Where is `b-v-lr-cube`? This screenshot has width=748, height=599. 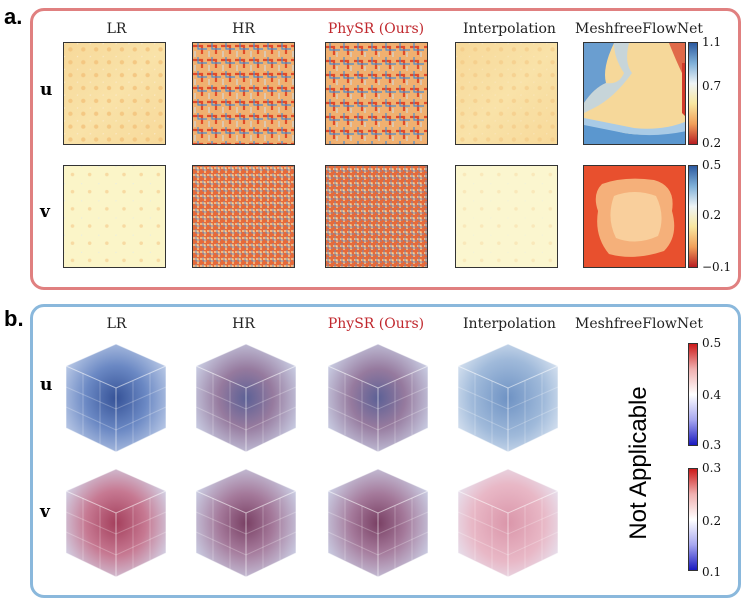 b-v-lr-cube is located at coordinates (116, 523).